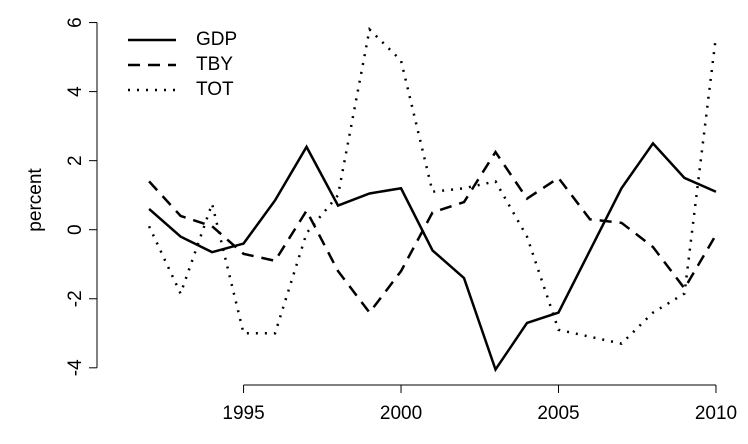 The height and width of the screenshot is (444, 748). Describe the element at coordinates (75, 160) in the screenshot. I see `y-tick-label: 2` at that location.